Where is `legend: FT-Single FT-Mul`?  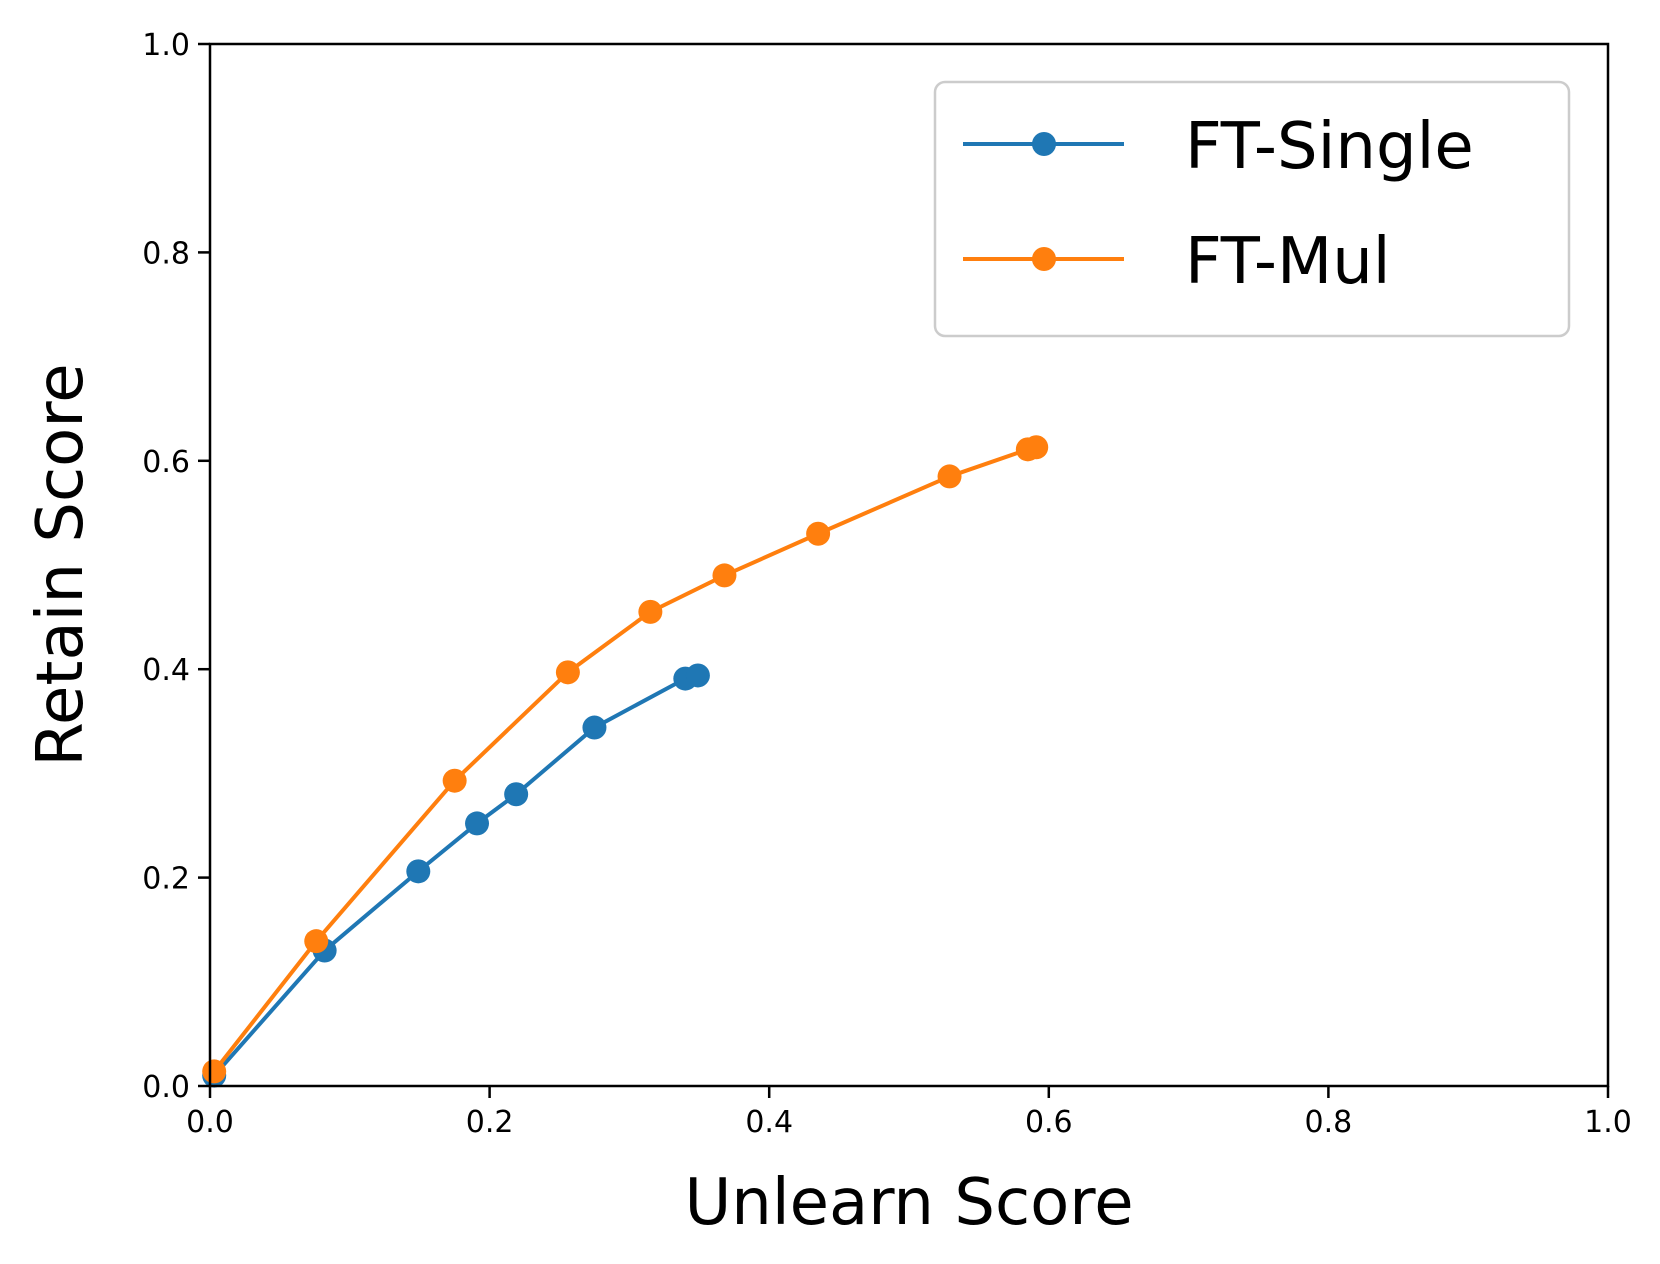 legend: FT-Single FT-Mul is located at coordinates (1252, 209).